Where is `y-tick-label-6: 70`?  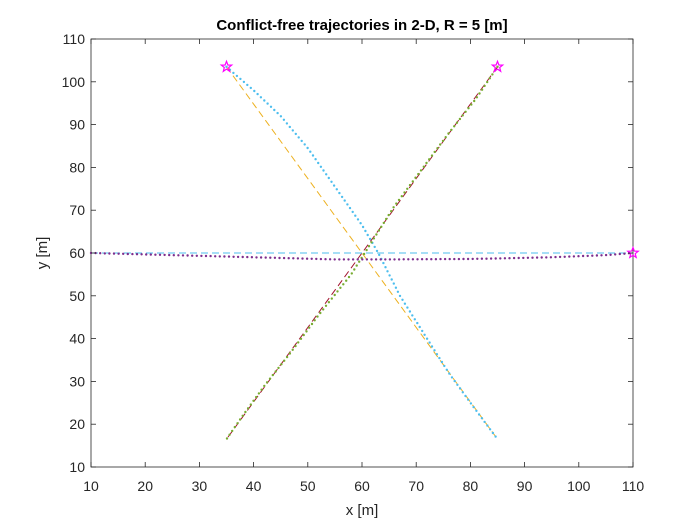
y-tick-label-6: 70 is located at coordinates (77, 210).